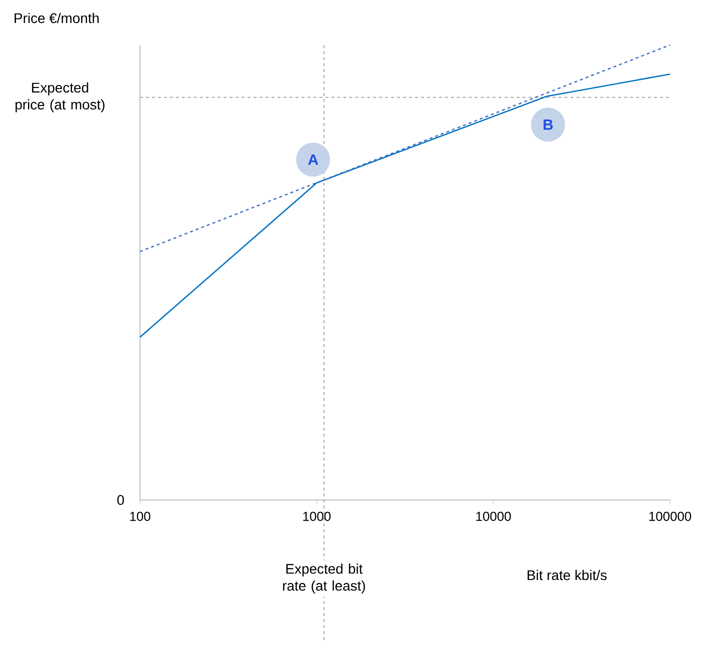 This screenshot has width=712, height=648. What do you see at coordinates (567, 575) in the screenshot?
I see `x-axis-title: Bit rate kbit/s` at bounding box center [567, 575].